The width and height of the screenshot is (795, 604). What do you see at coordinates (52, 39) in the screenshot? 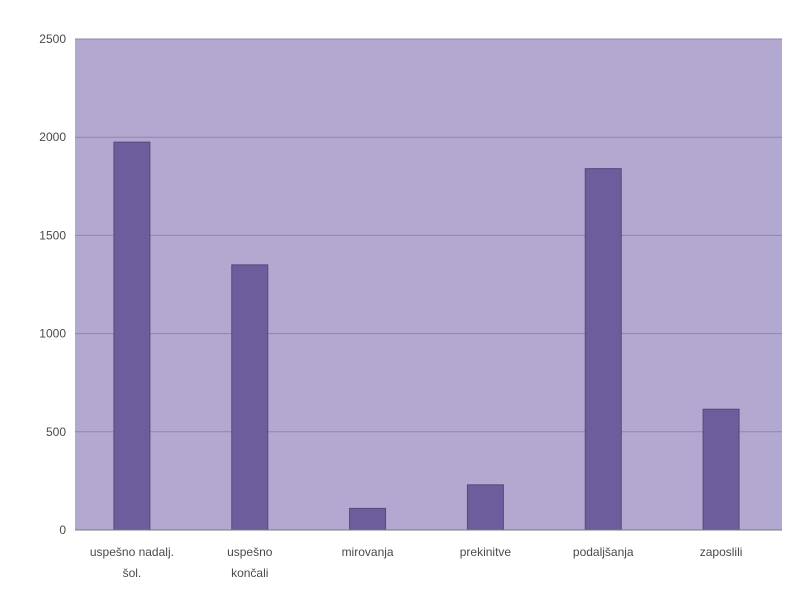
I see `y-tick-label: 2500` at bounding box center [52, 39].